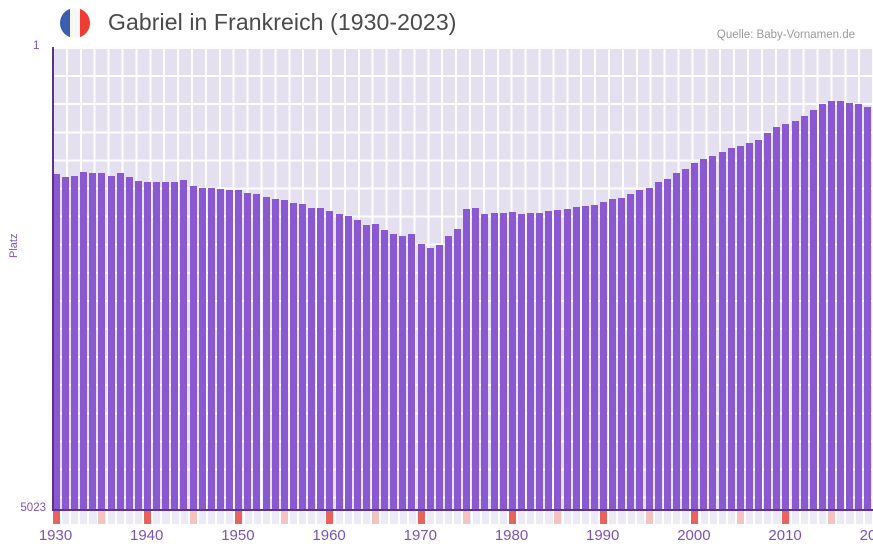  Describe the element at coordinates (785, 35) in the screenshot. I see `source-attribution: Quelle: Baby-Vornamen.de` at that location.